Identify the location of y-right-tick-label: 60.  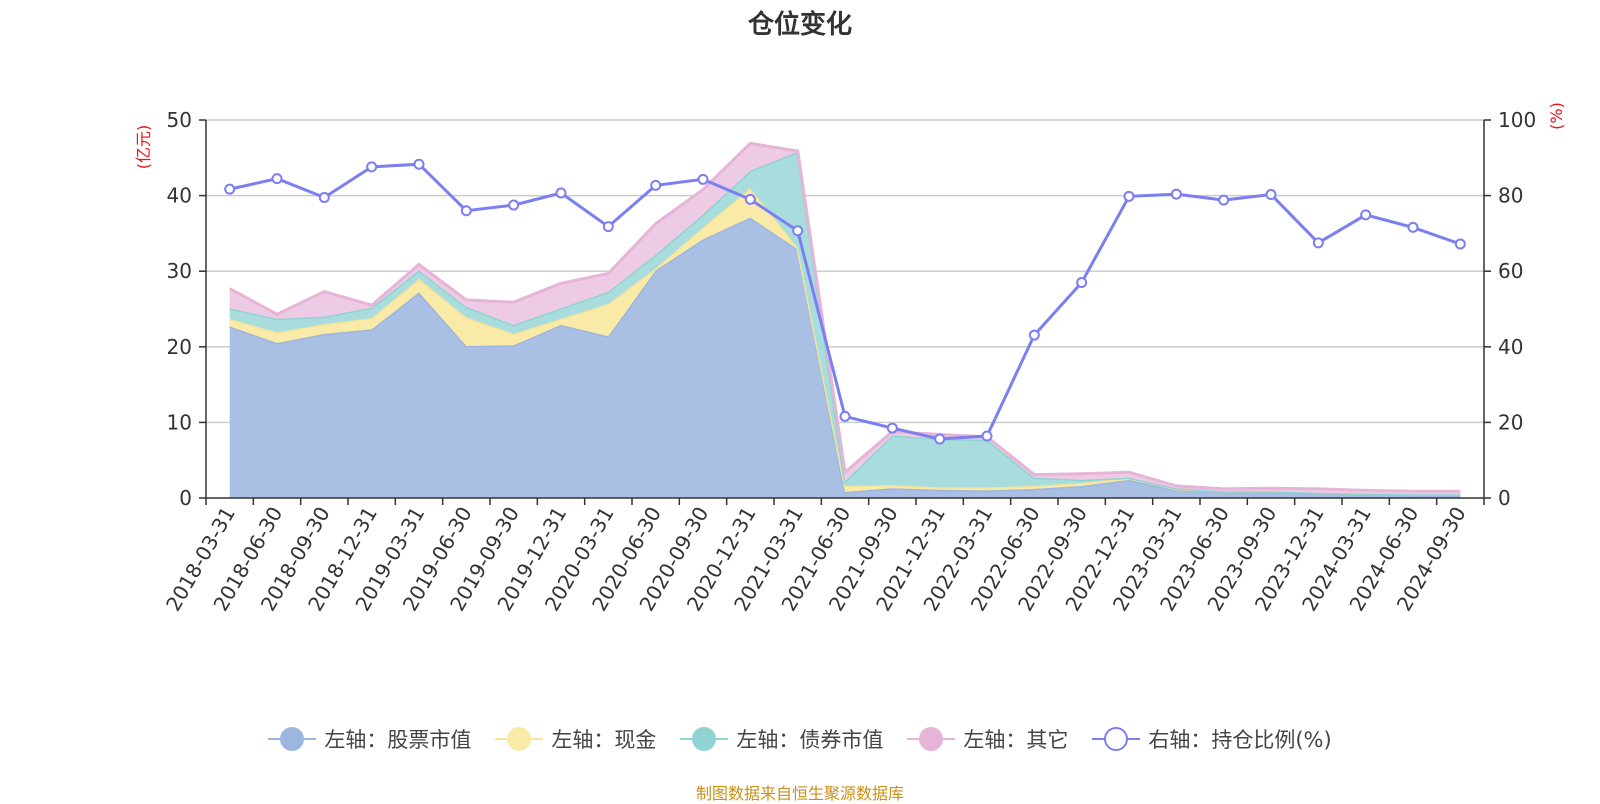
(1510, 271).